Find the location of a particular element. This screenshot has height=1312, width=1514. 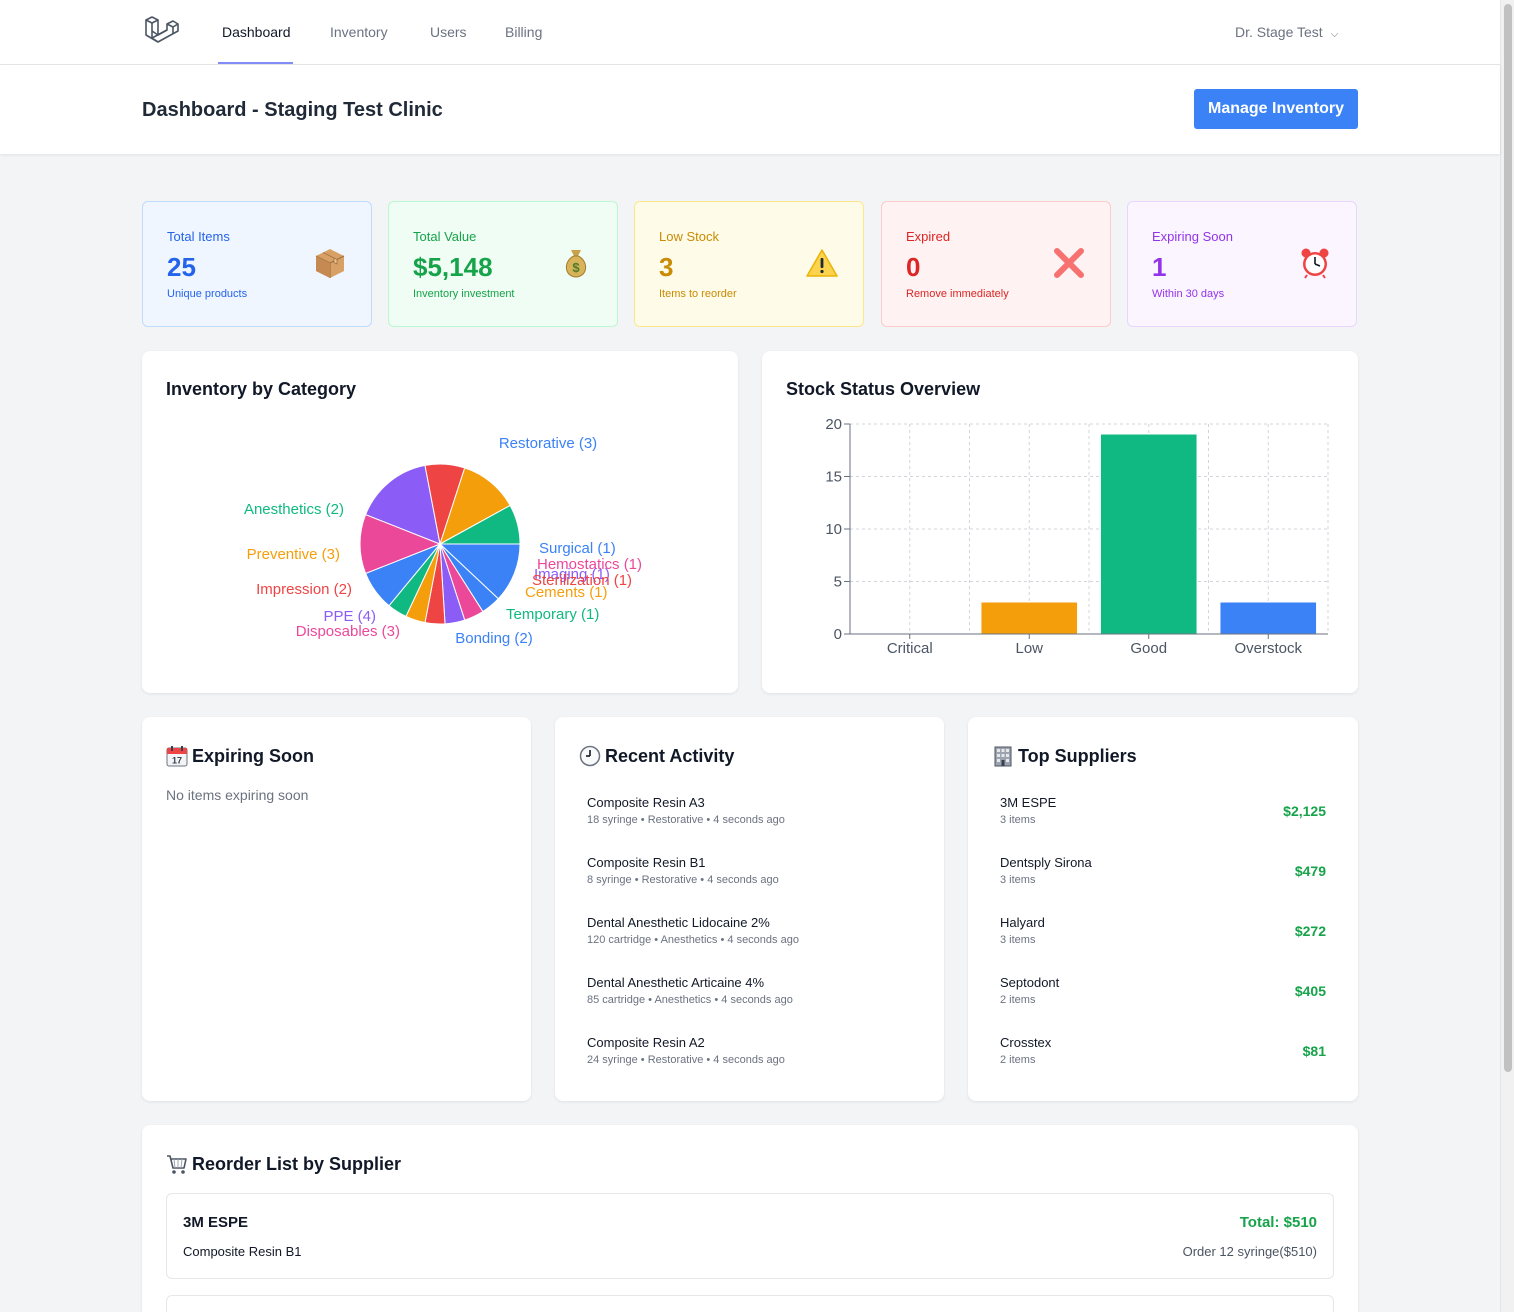

money-bag-icon: $ is located at coordinates (576, 263).